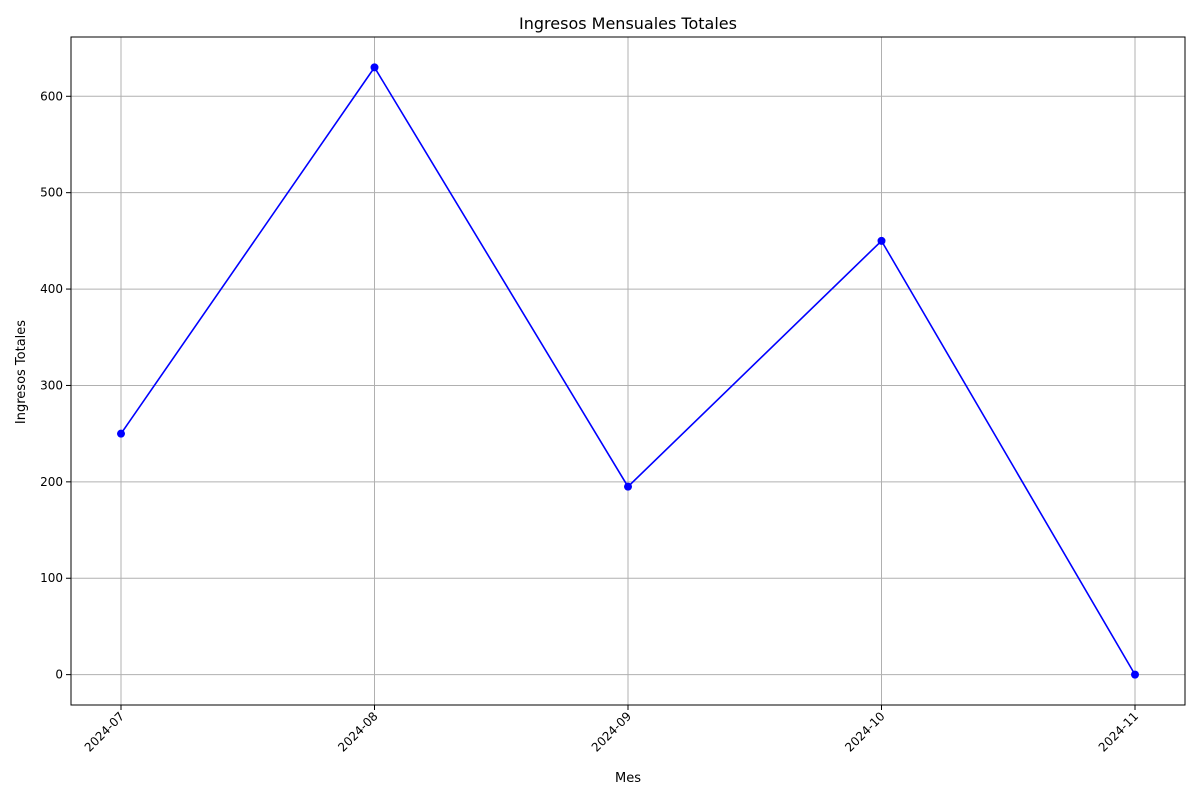 This screenshot has width=1200, height=800. I want to click on x-axis-label: Mes, so click(628, 778).